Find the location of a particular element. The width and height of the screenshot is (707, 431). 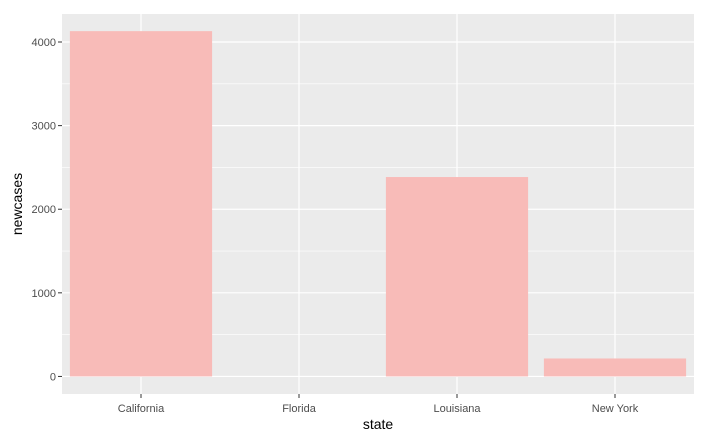

x-tick-label: Florida is located at coordinates (299, 409).